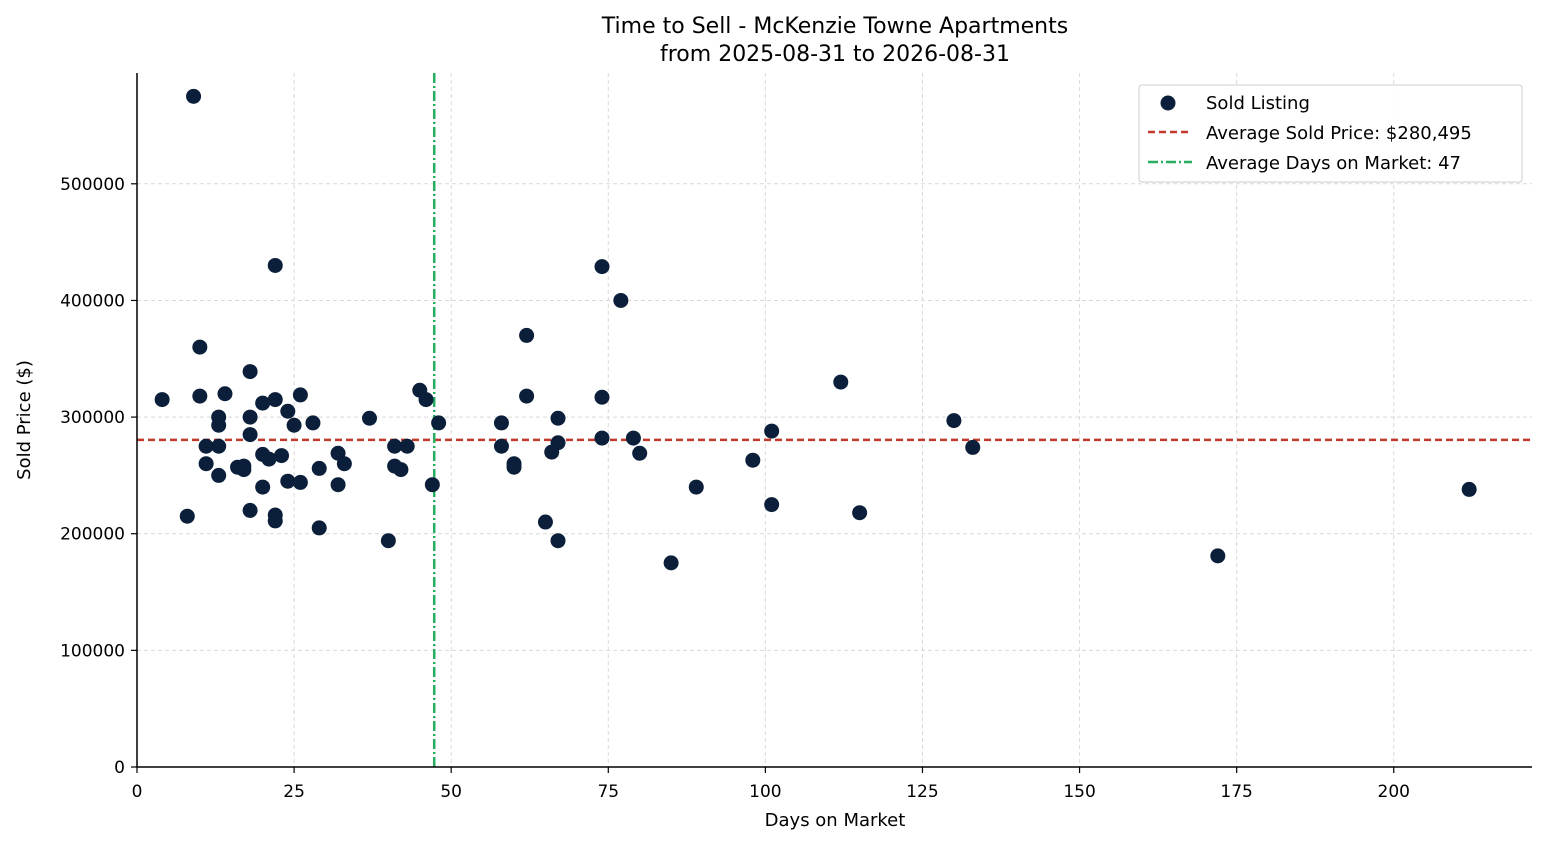 Image resolution: width=1547 pixels, height=845 pixels. What do you see at coordinates (608, 792) in the screenshot?
I see `x-tick-label: 75` at bounding box center [608, 792].